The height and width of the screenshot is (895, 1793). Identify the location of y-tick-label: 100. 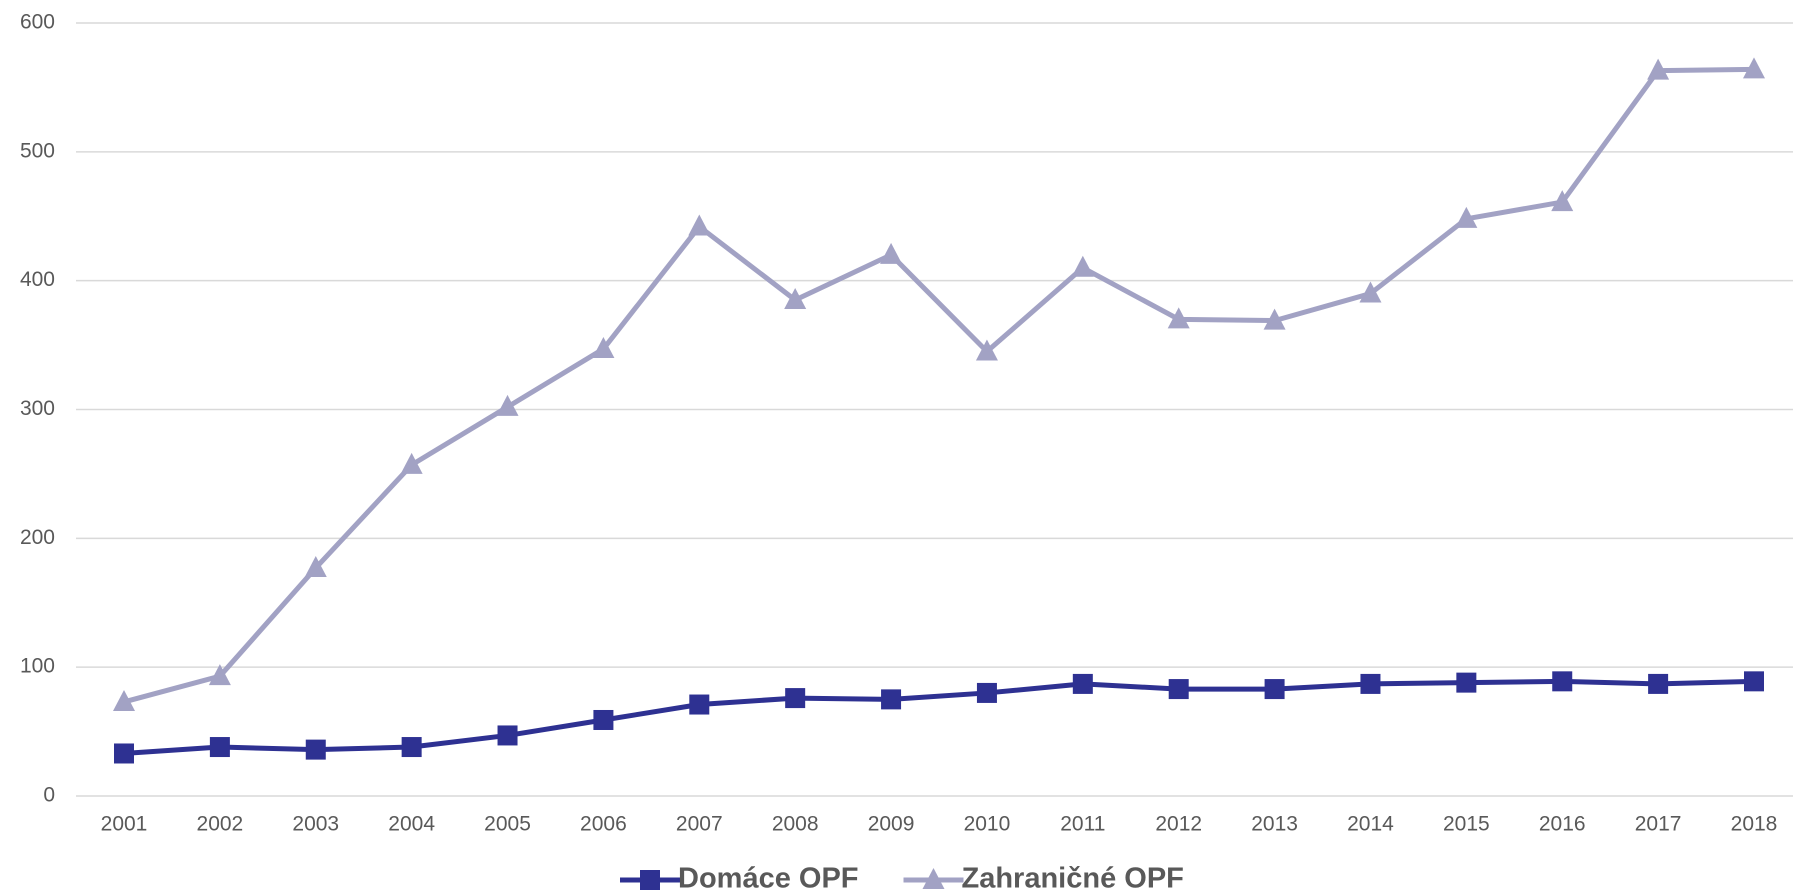
(37, 666).